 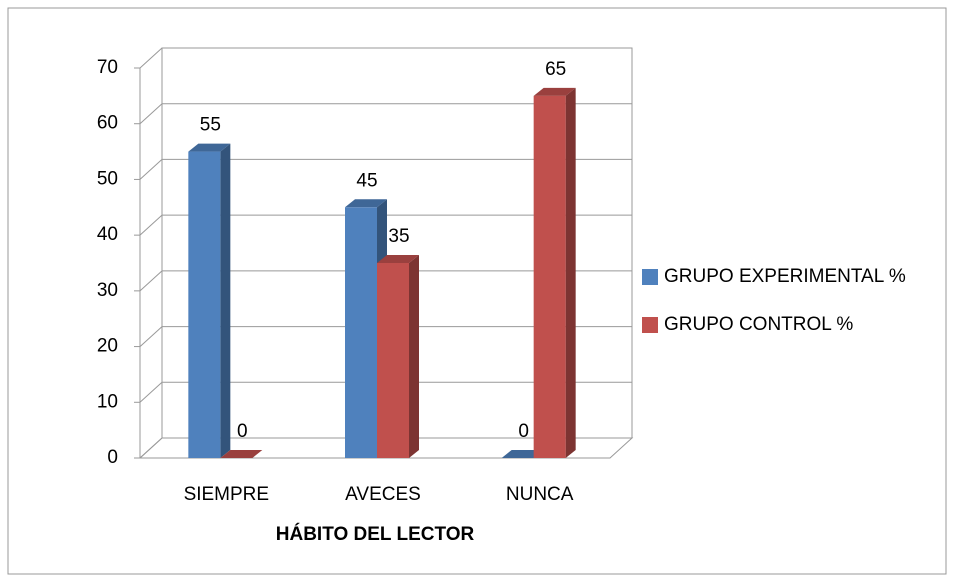 What do you see at coordinates (112, 457) in the screenshot?
I see `y-tick-label: 0` at bounding box center [112, 457].